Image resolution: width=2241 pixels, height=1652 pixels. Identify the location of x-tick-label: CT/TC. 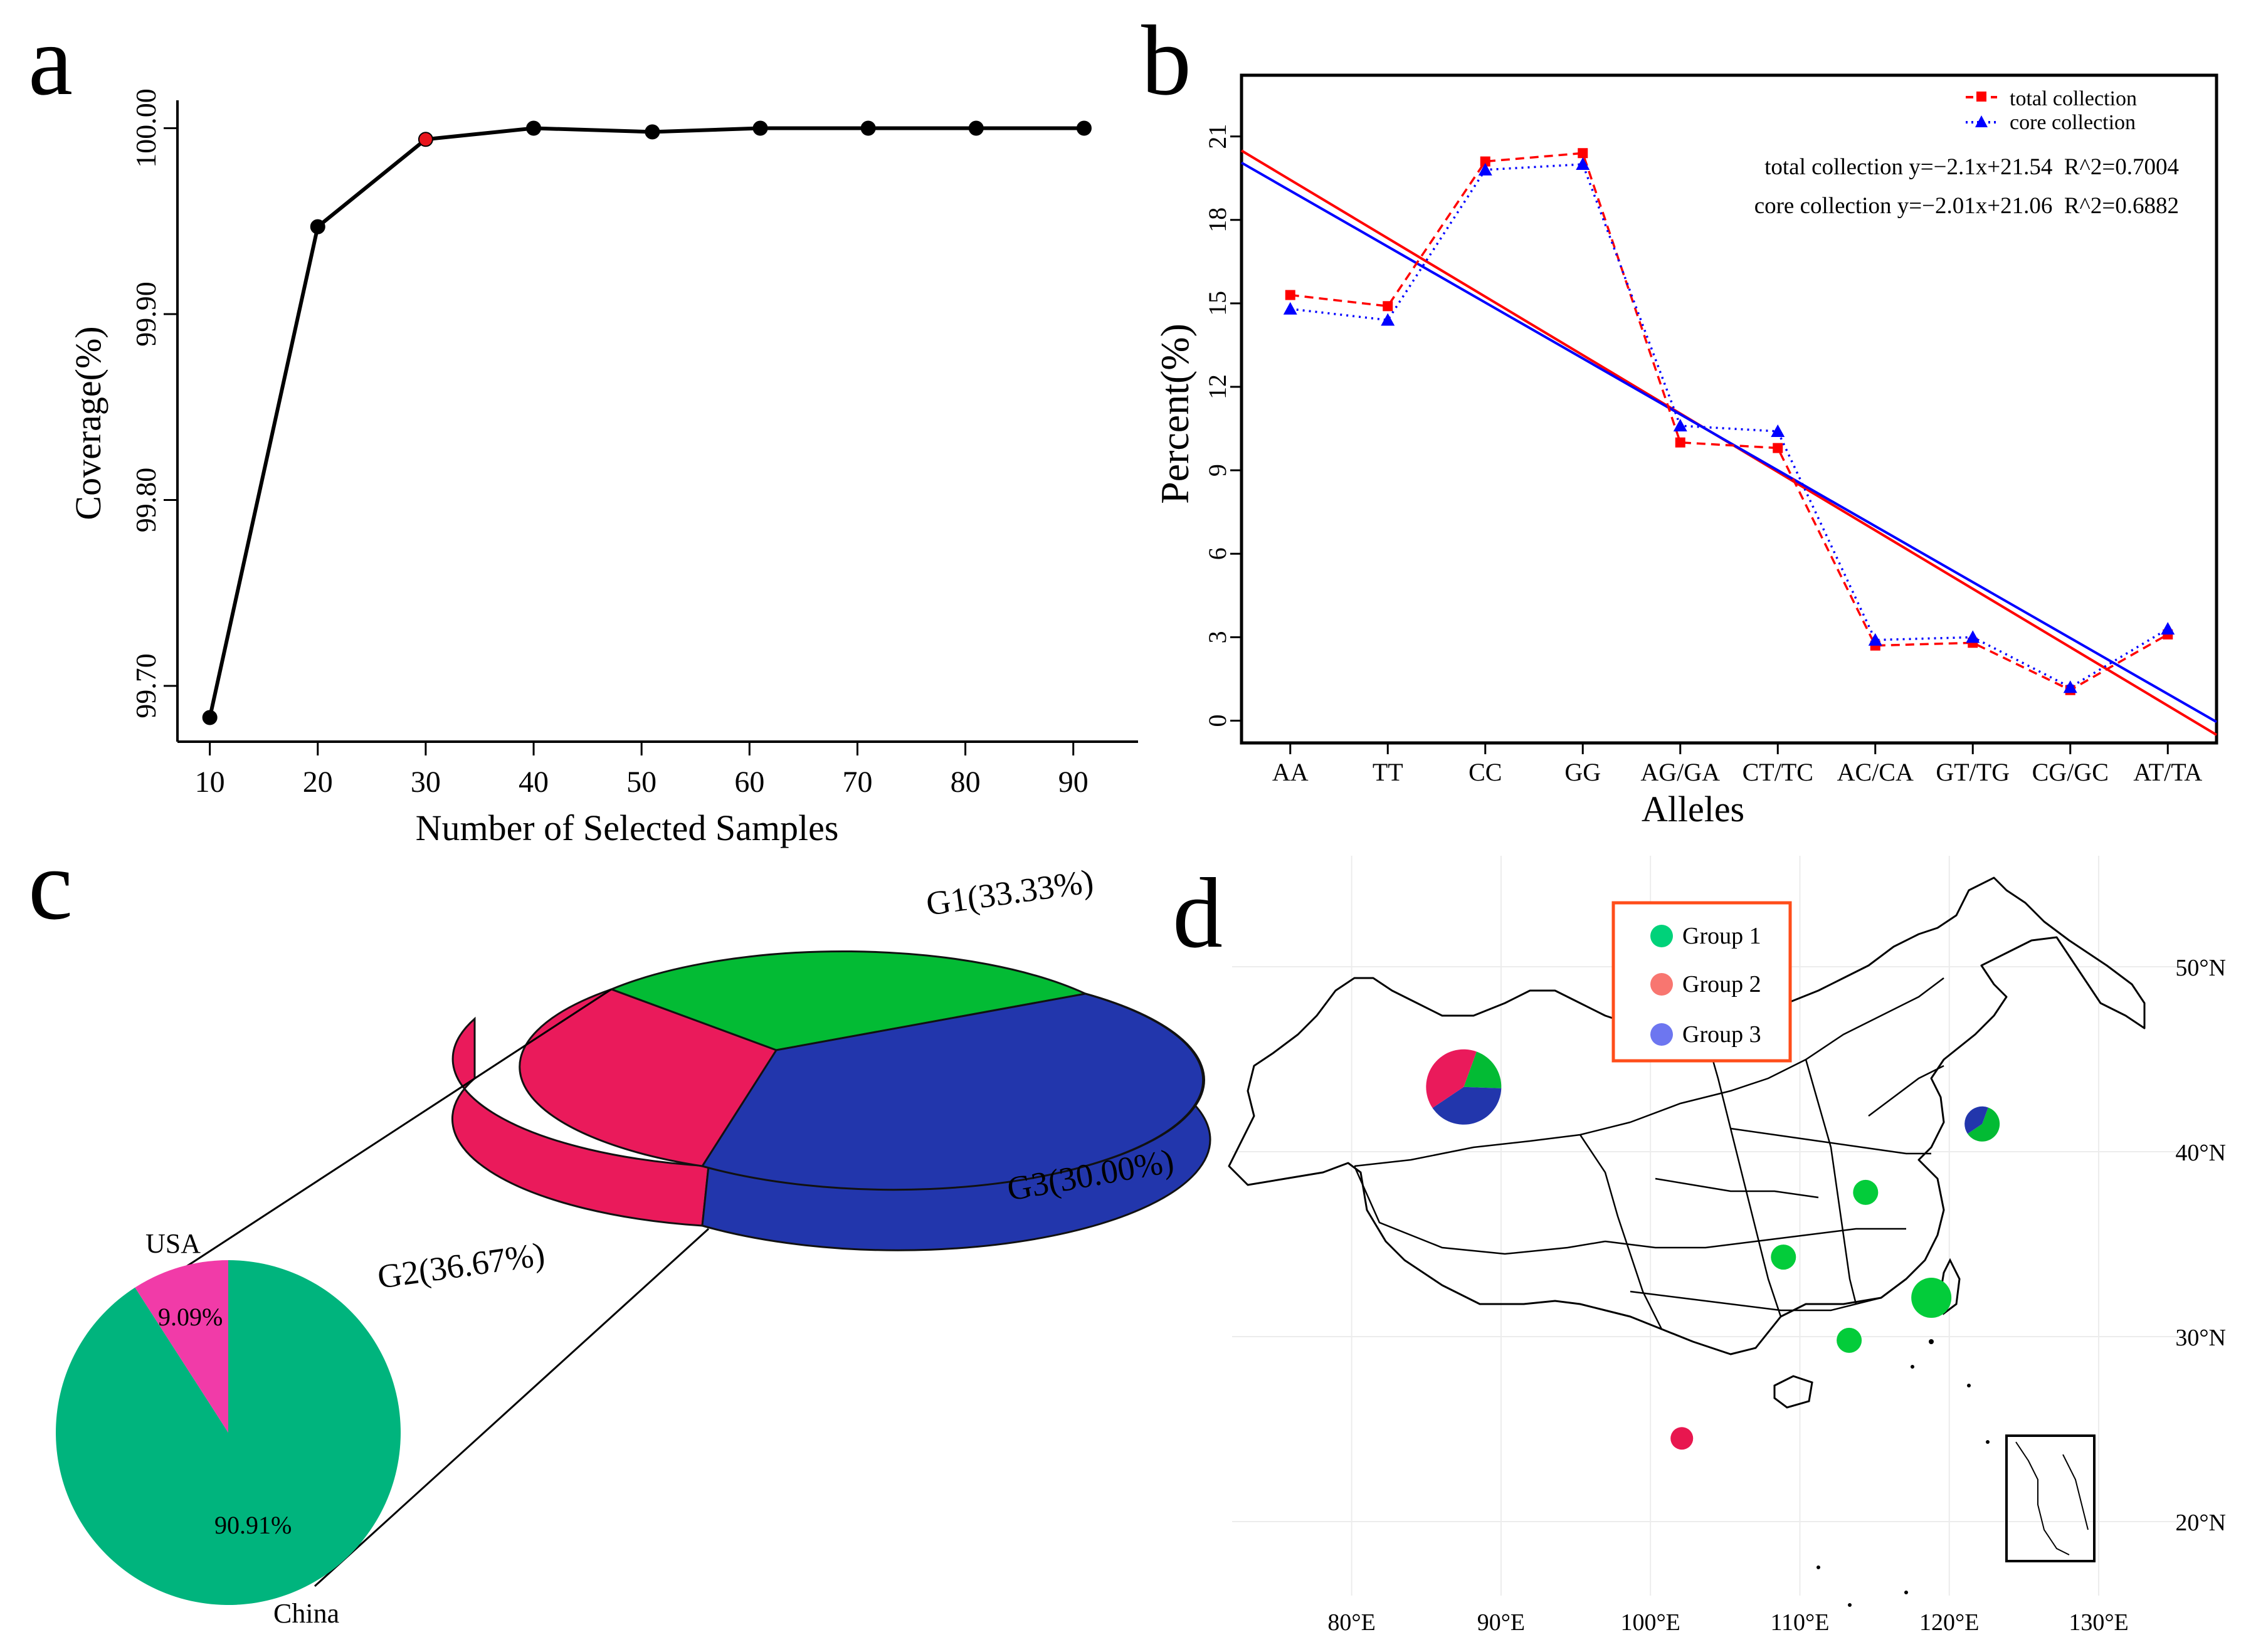
(1778, 772).